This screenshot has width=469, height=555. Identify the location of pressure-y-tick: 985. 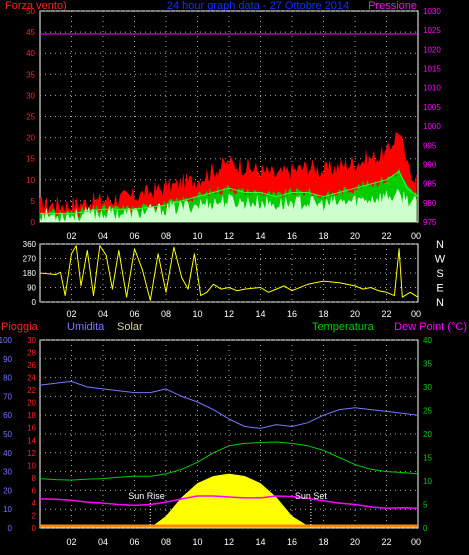
(430, 184).